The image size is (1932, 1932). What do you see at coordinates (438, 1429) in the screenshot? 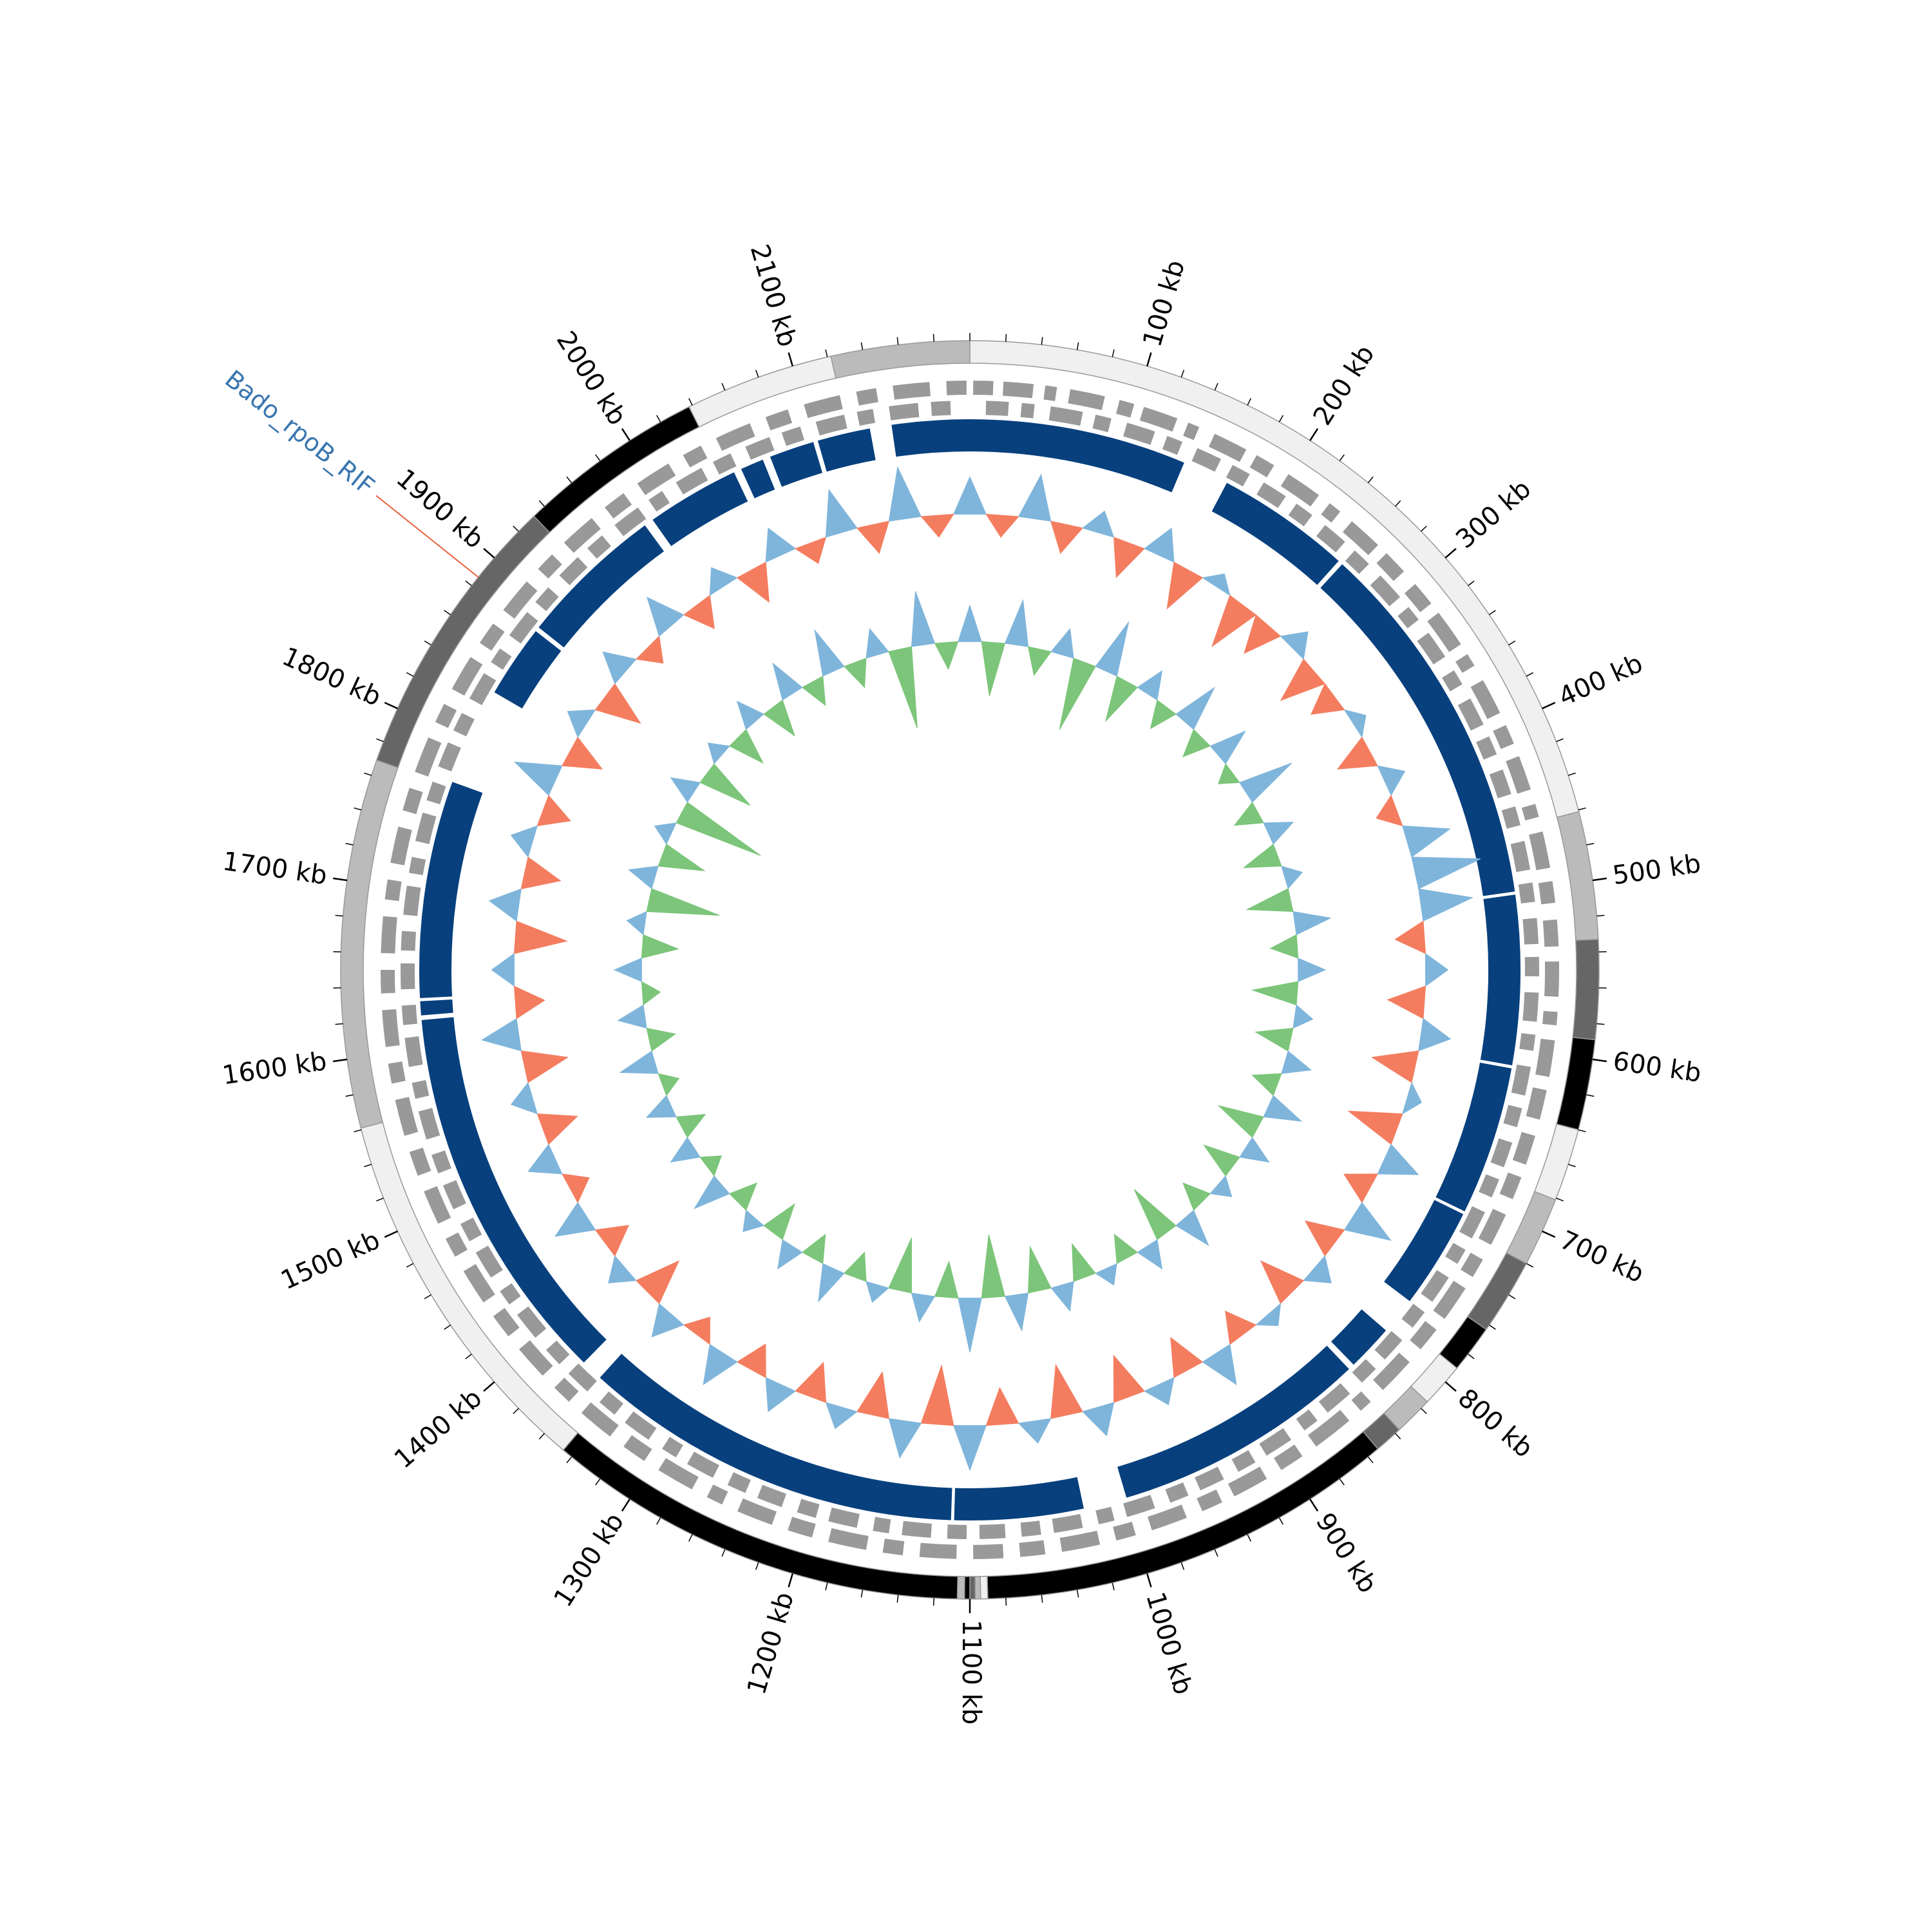
I see `tick-label: 1400 kb` at bounding box center [438, 1429].